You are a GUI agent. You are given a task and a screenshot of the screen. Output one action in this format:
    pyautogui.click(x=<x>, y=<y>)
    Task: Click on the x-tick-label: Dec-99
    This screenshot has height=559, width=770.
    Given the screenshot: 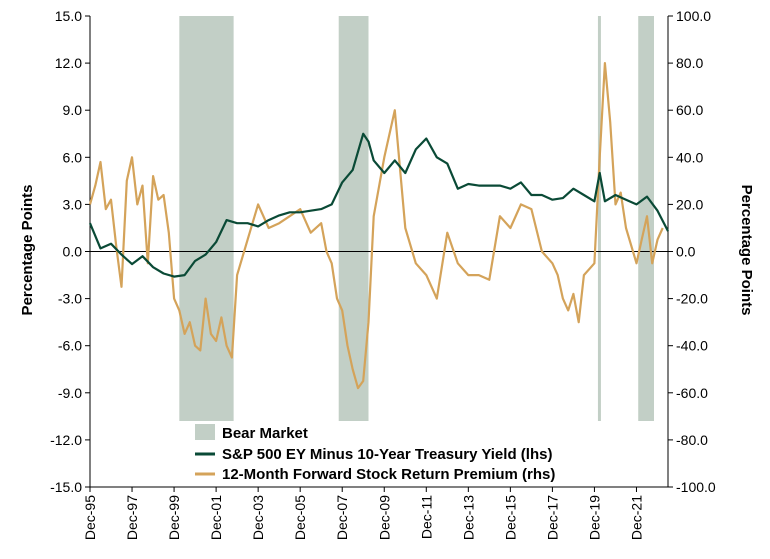 What is the action you would take?
    pyautogui.click(x=174, y=517)
    